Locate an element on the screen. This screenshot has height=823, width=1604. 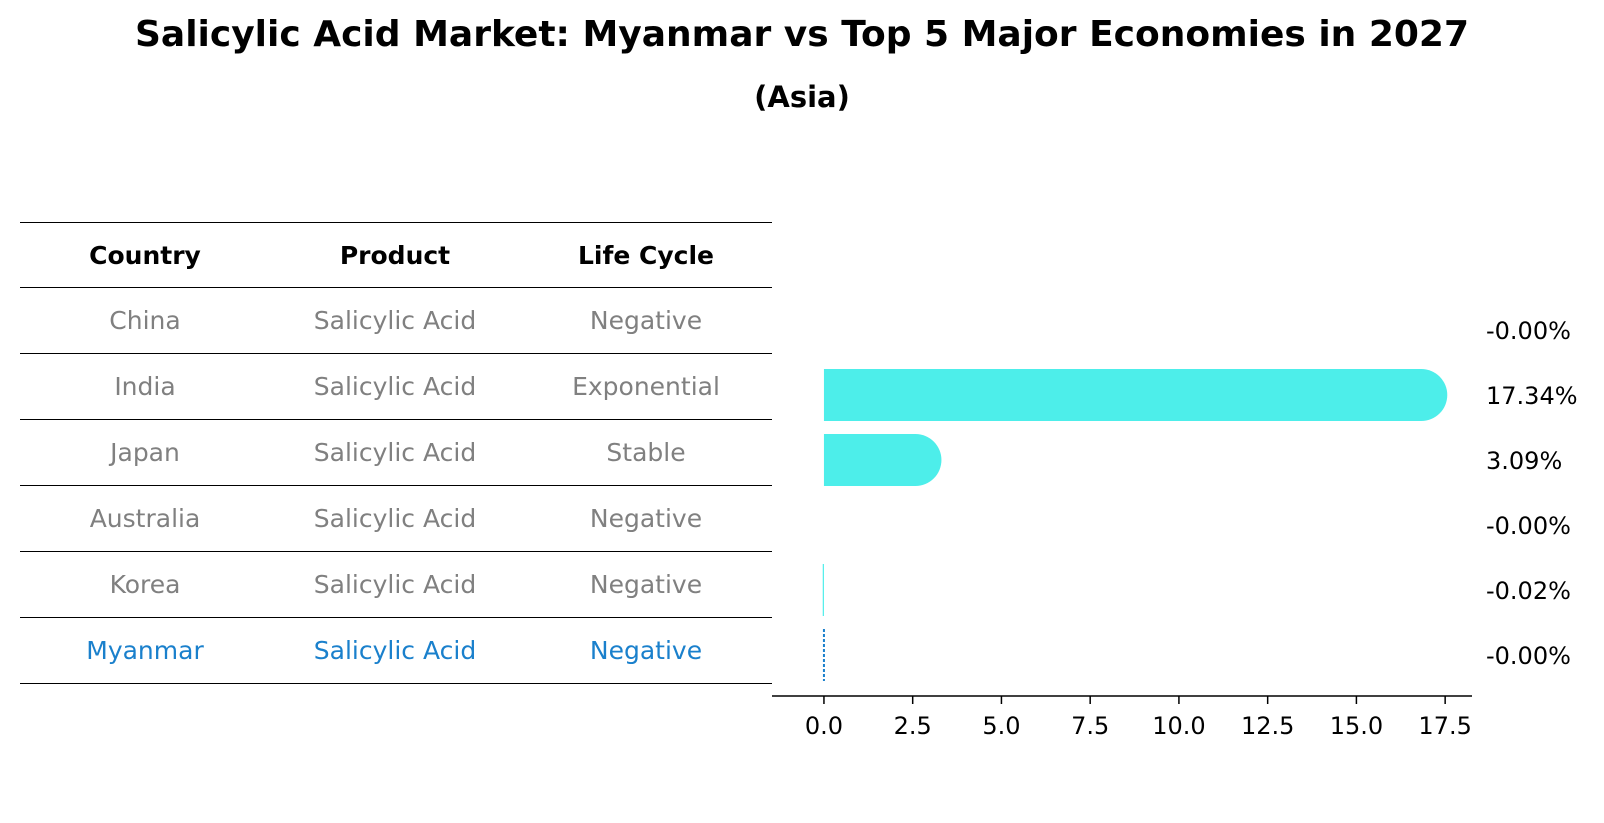
header-life-cycle: Life Cycle is located at coordinates (646, 255).